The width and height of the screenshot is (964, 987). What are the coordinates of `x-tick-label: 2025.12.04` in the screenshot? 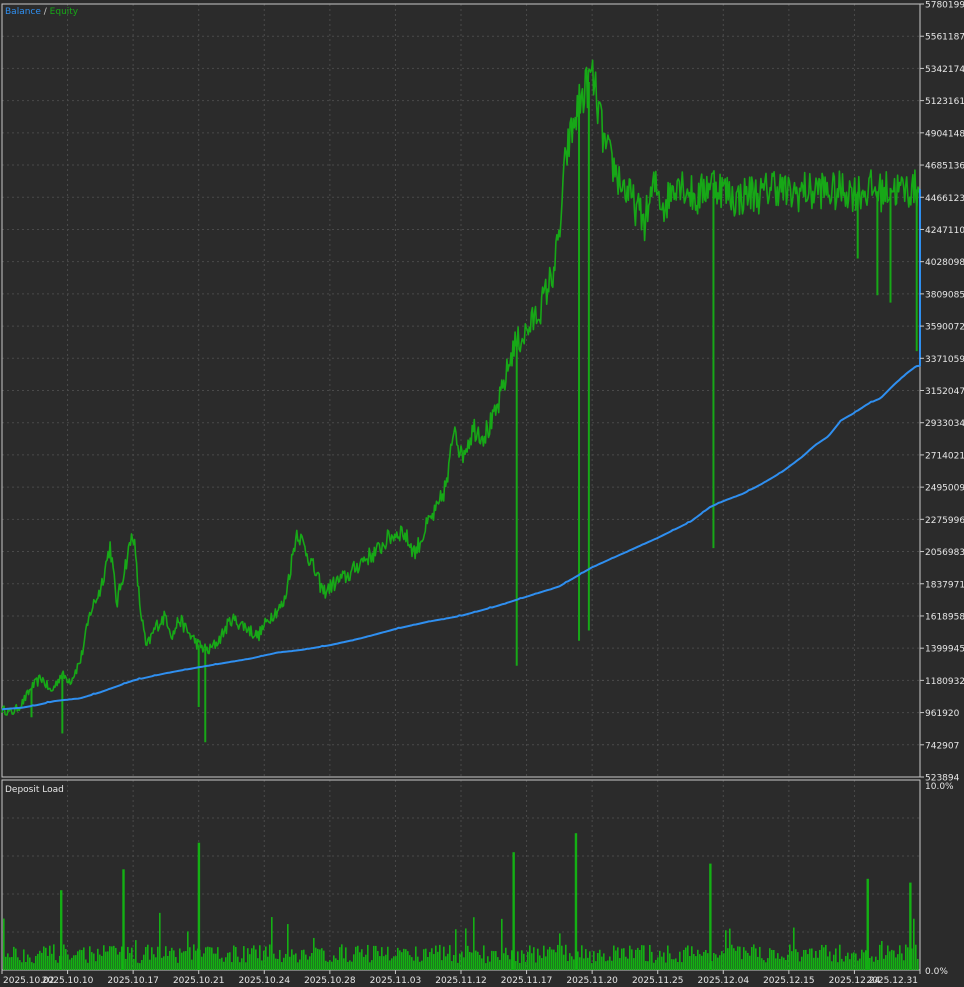 It's located at (724, 981).